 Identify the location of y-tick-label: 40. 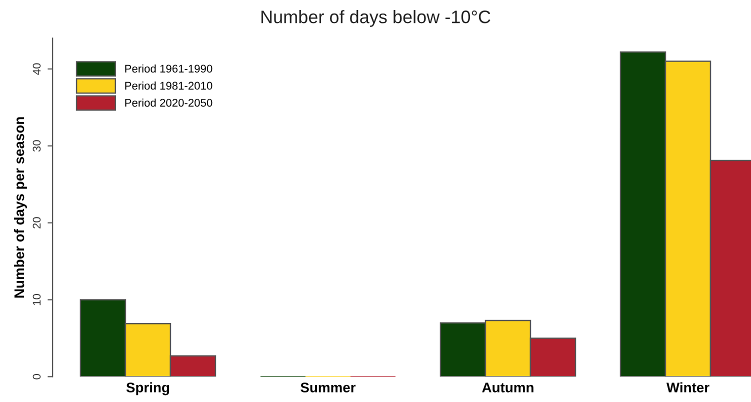
(36, 69).